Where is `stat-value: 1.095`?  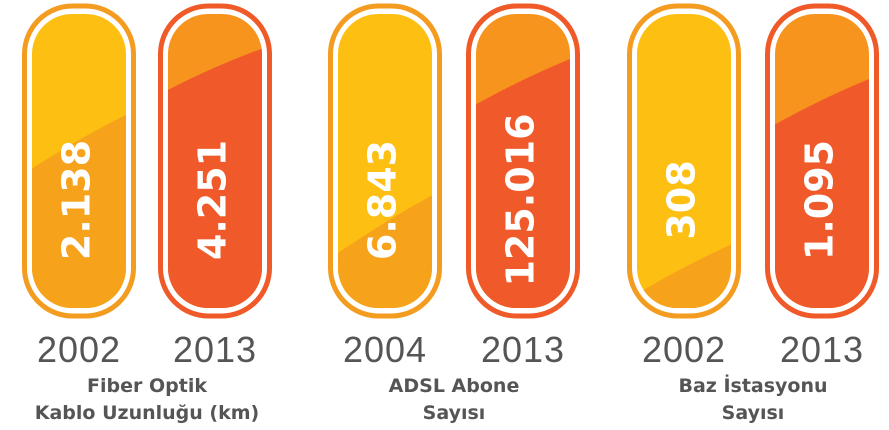
stat-value: 1.095 is located at coordinates (820, 200).